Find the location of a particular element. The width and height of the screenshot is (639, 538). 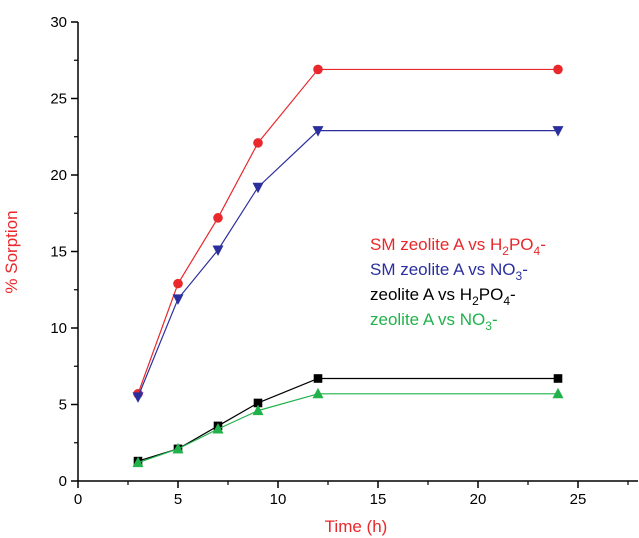

x-tick-label: 5 is located at coordinates (178, 499).